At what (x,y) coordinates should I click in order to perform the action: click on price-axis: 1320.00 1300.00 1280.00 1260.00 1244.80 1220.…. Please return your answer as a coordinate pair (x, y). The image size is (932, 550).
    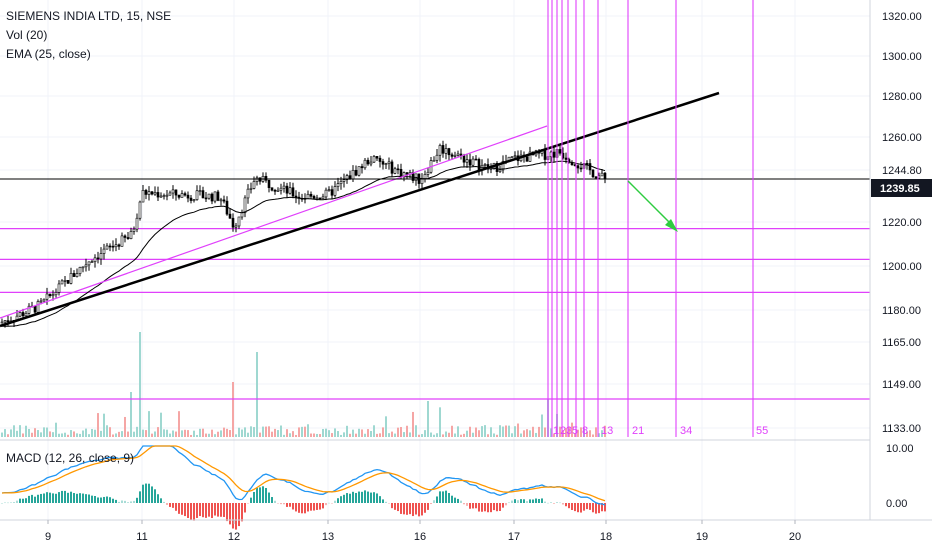
    Looking at the image, I should click on (902, 223).